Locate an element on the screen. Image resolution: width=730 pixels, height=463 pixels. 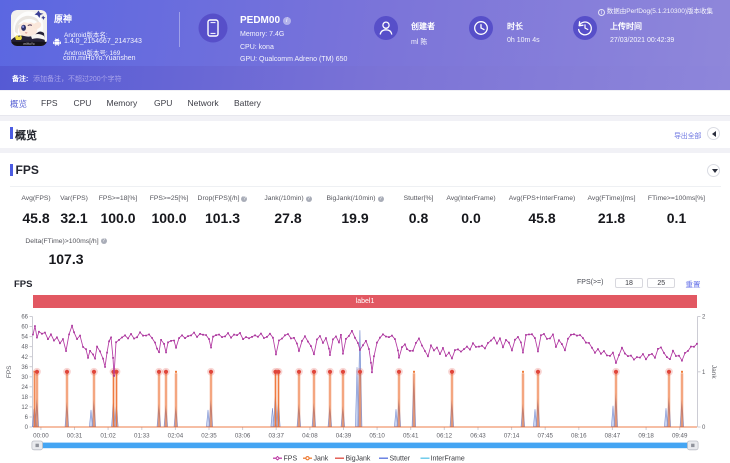
svg-text: 2 is located at coordinates (704, 318).